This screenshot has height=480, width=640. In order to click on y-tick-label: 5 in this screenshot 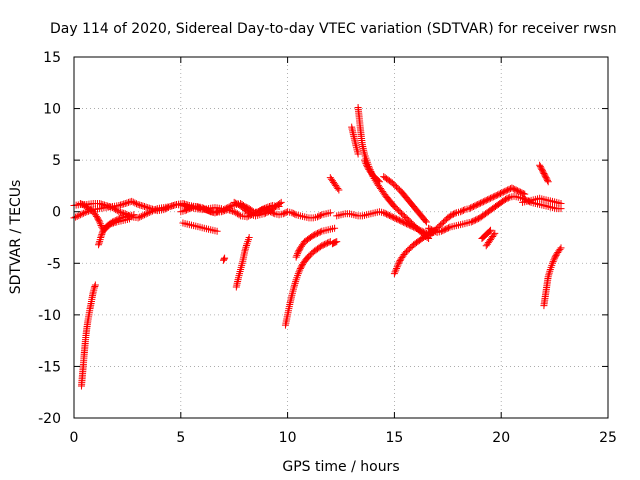, I will do `click(56, 161)`.